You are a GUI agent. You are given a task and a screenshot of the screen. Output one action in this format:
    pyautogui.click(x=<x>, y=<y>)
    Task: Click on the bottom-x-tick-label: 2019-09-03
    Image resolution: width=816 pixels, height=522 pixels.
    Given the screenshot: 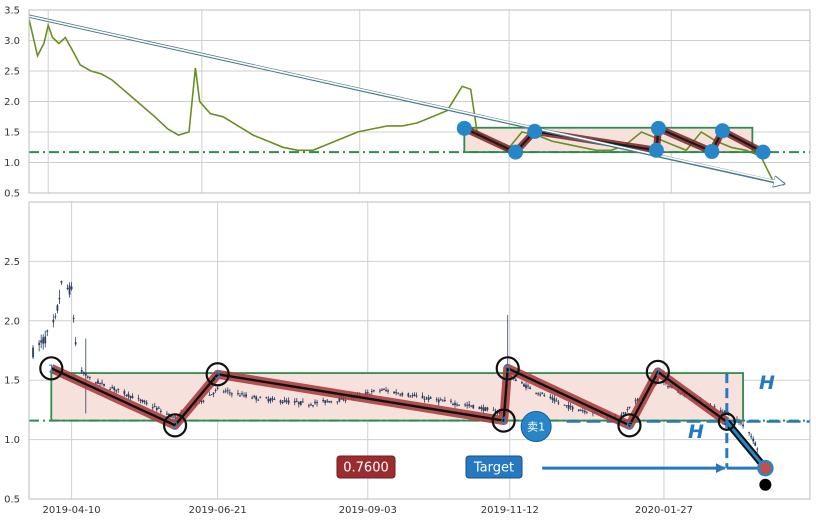 What is the action you would take?
    pyautogui.click(x=368, y=510)
    